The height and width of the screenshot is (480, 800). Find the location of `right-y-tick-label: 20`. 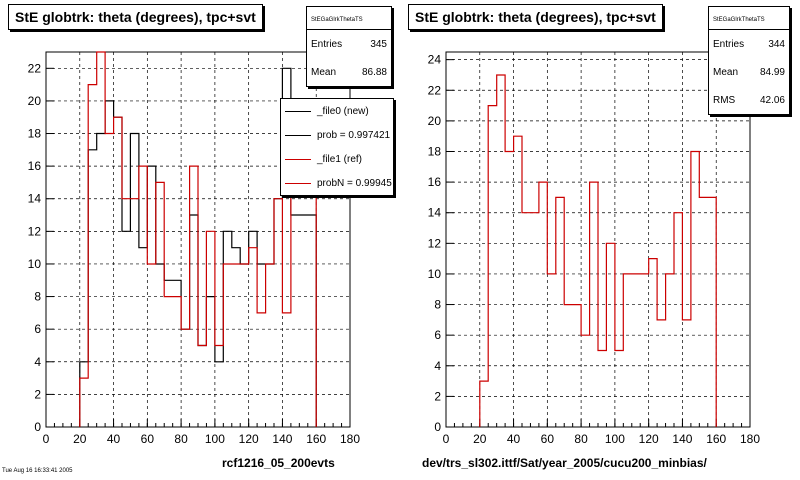

right-y-tick-label: 20 is located at coordinates (435, 121).